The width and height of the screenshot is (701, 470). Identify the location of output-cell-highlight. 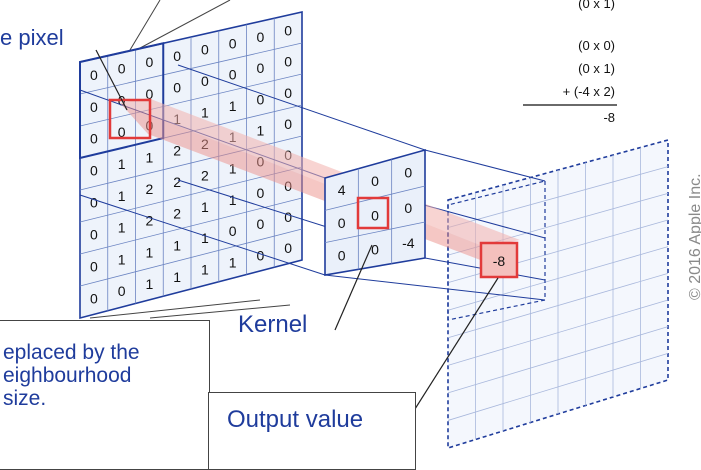
(499, 260).